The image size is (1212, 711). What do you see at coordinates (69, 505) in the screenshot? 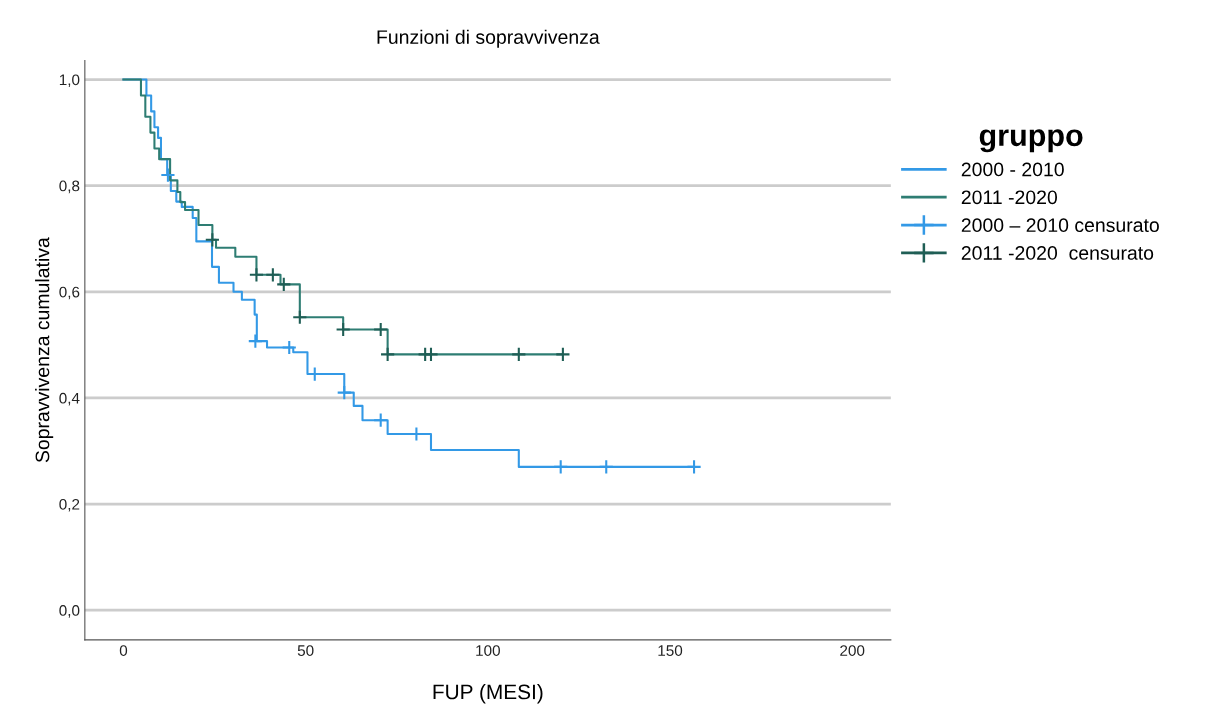
I see `y-tick-label: 0,2` at bounding box center [69, 505].